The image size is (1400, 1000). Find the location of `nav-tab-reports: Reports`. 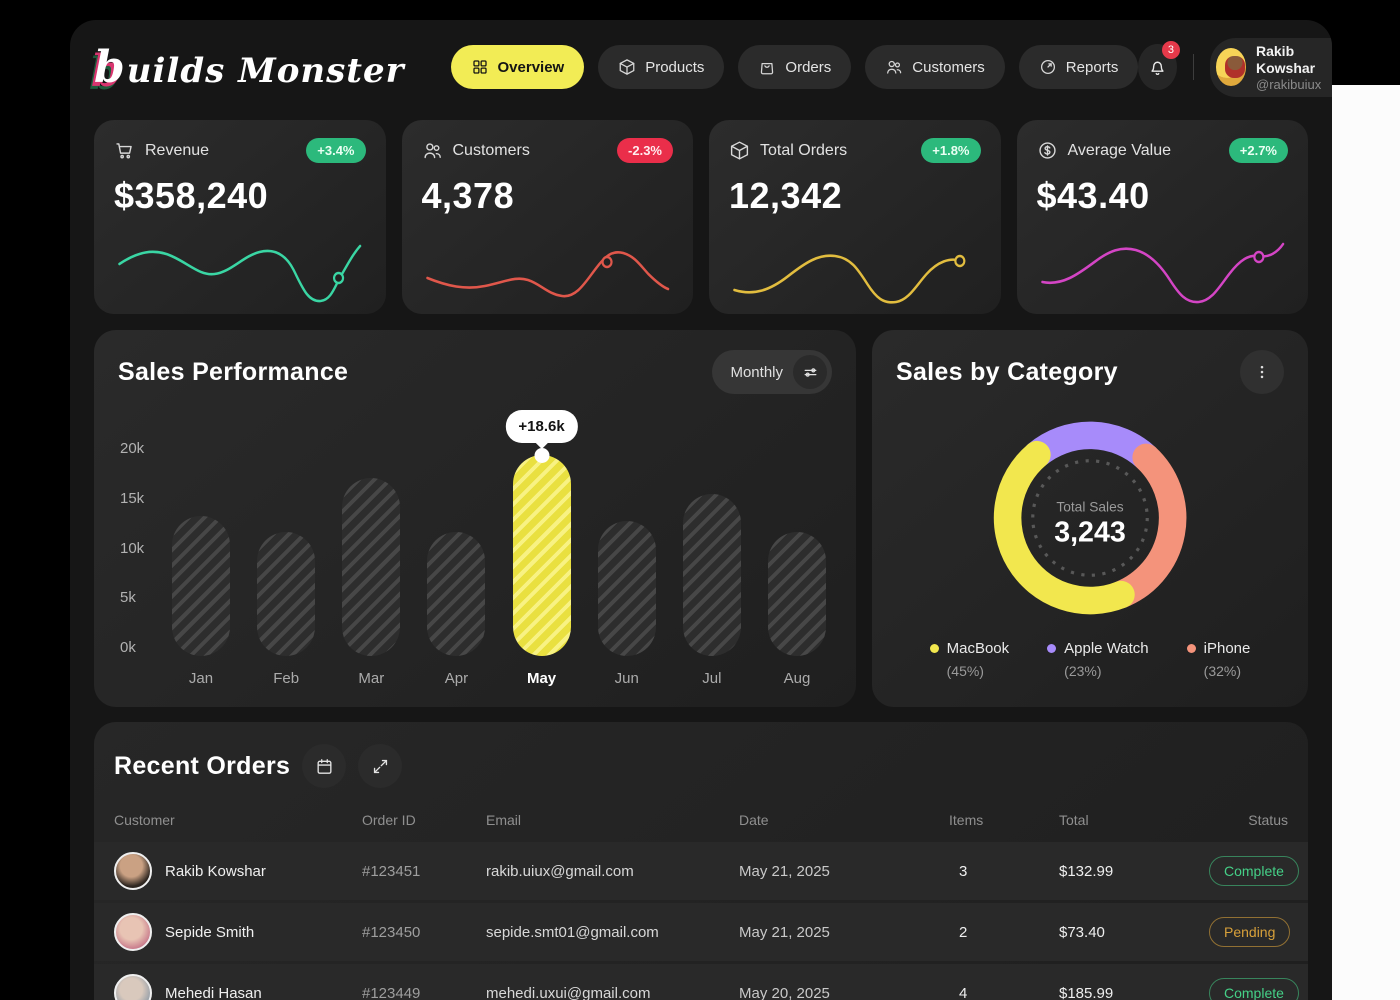

nav-tab-reports: Reports is located at coordinates (1078, 67).